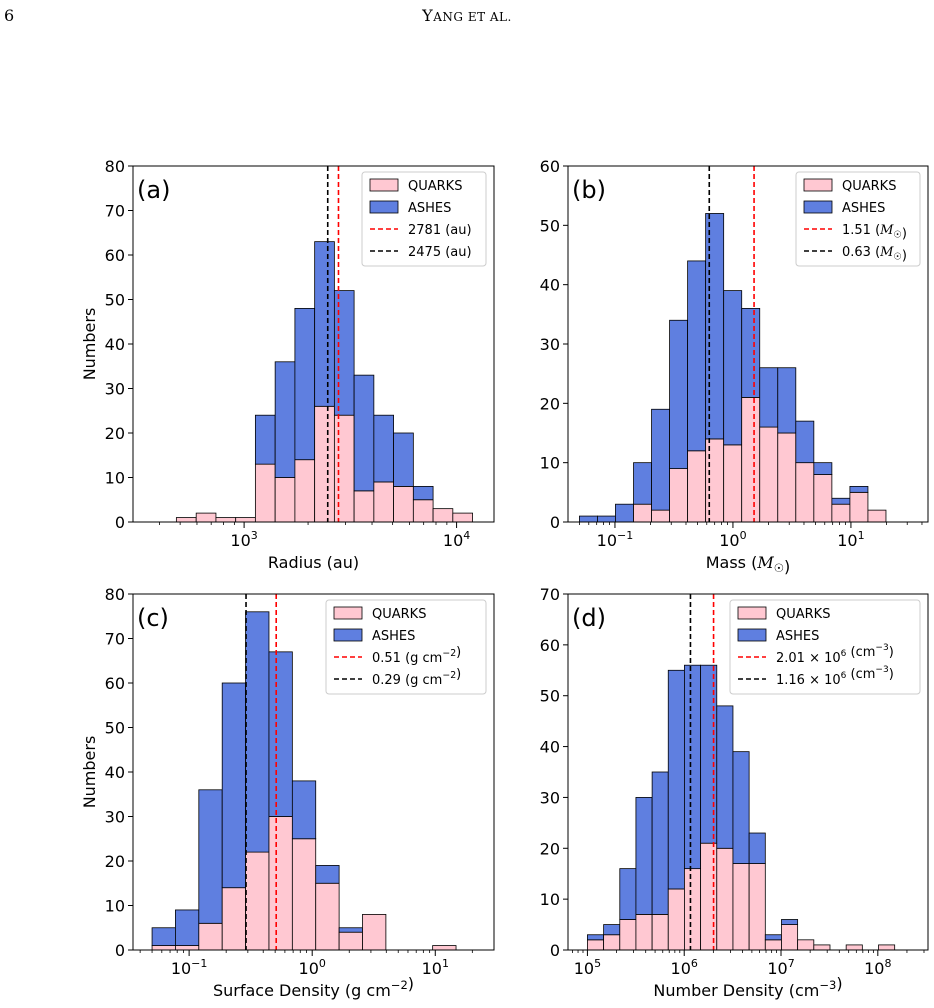  What do you see at coordinates (780, 967) in the screenshot?
I see `x-tick-label: 10⁷` at bounding box center [780, 967].